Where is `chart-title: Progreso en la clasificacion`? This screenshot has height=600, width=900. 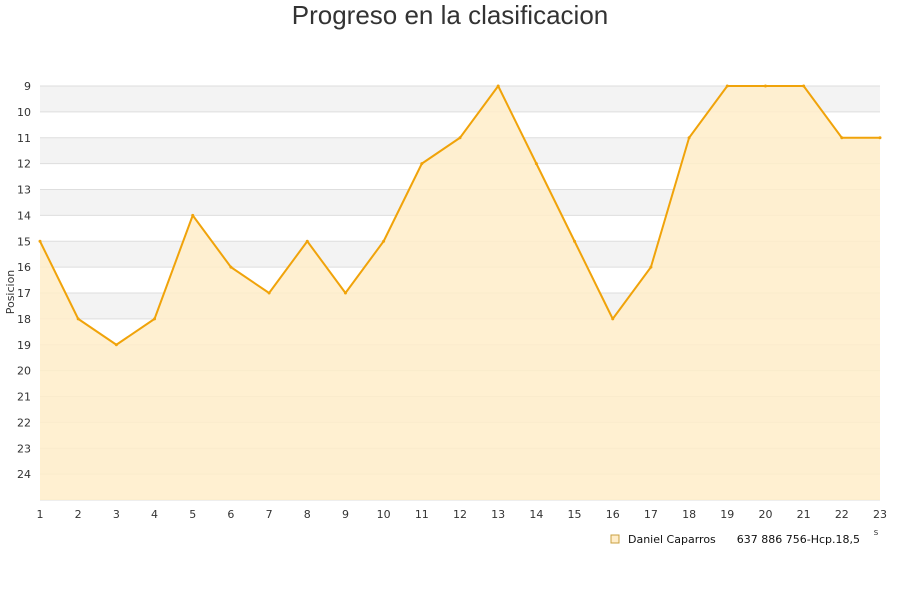 chart-title: Progreso en la clasificacion is located at coordinates (450, 15).